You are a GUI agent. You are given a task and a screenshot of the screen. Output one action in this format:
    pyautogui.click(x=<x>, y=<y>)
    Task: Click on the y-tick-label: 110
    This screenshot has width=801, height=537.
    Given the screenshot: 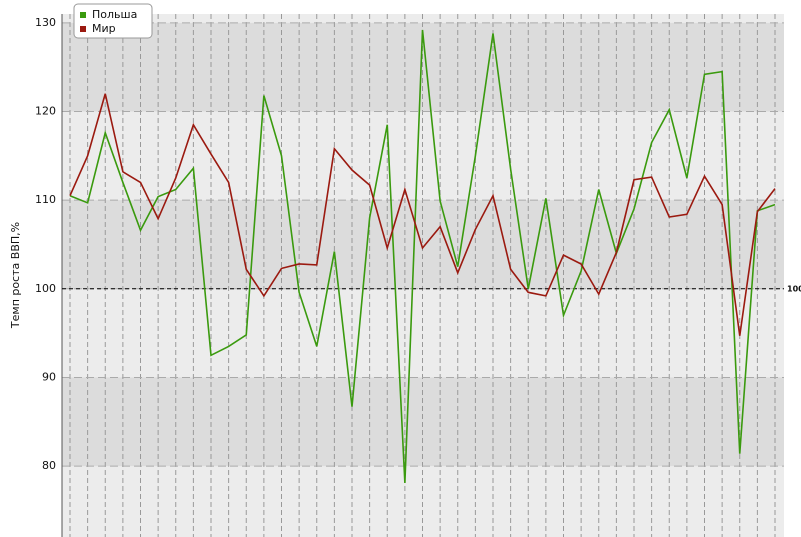 What is the action you would take?
    pyautogui.click(x=45, y=199)
    